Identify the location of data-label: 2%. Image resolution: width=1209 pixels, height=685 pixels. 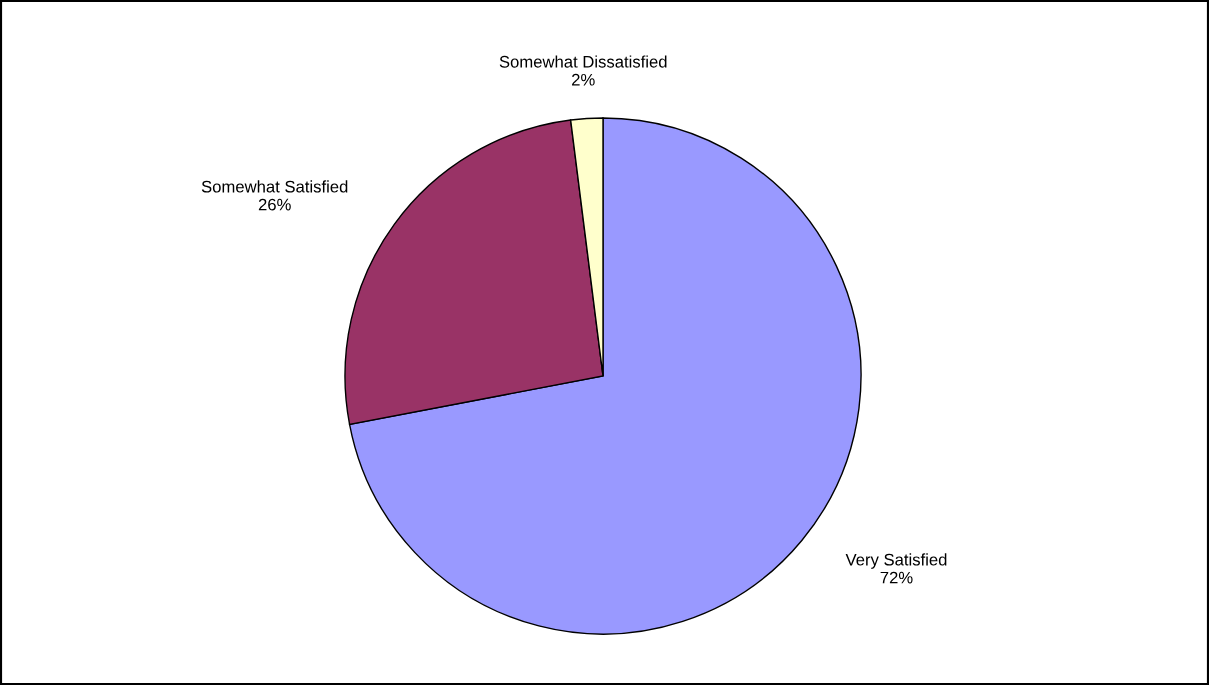
(583, 79).